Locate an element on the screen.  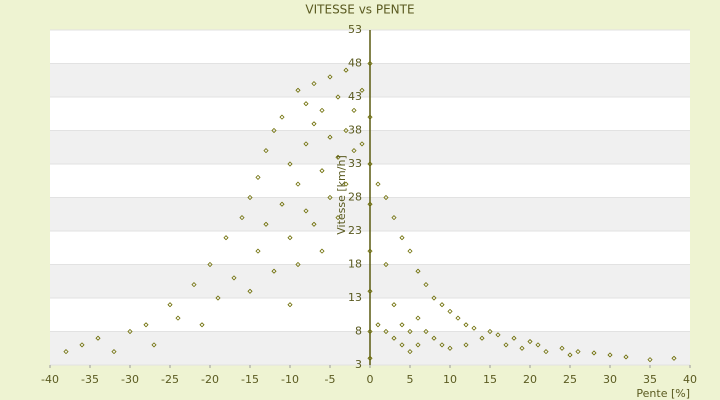
x-tick-label: 0 is located at coordinates (370, 379).